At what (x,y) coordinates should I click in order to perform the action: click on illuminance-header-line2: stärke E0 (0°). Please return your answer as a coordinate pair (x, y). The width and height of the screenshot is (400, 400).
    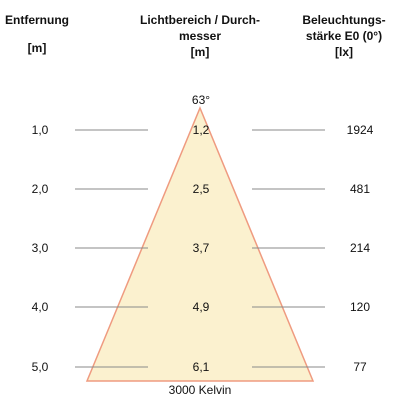
    Looking at the image, I should click on (344, 36).